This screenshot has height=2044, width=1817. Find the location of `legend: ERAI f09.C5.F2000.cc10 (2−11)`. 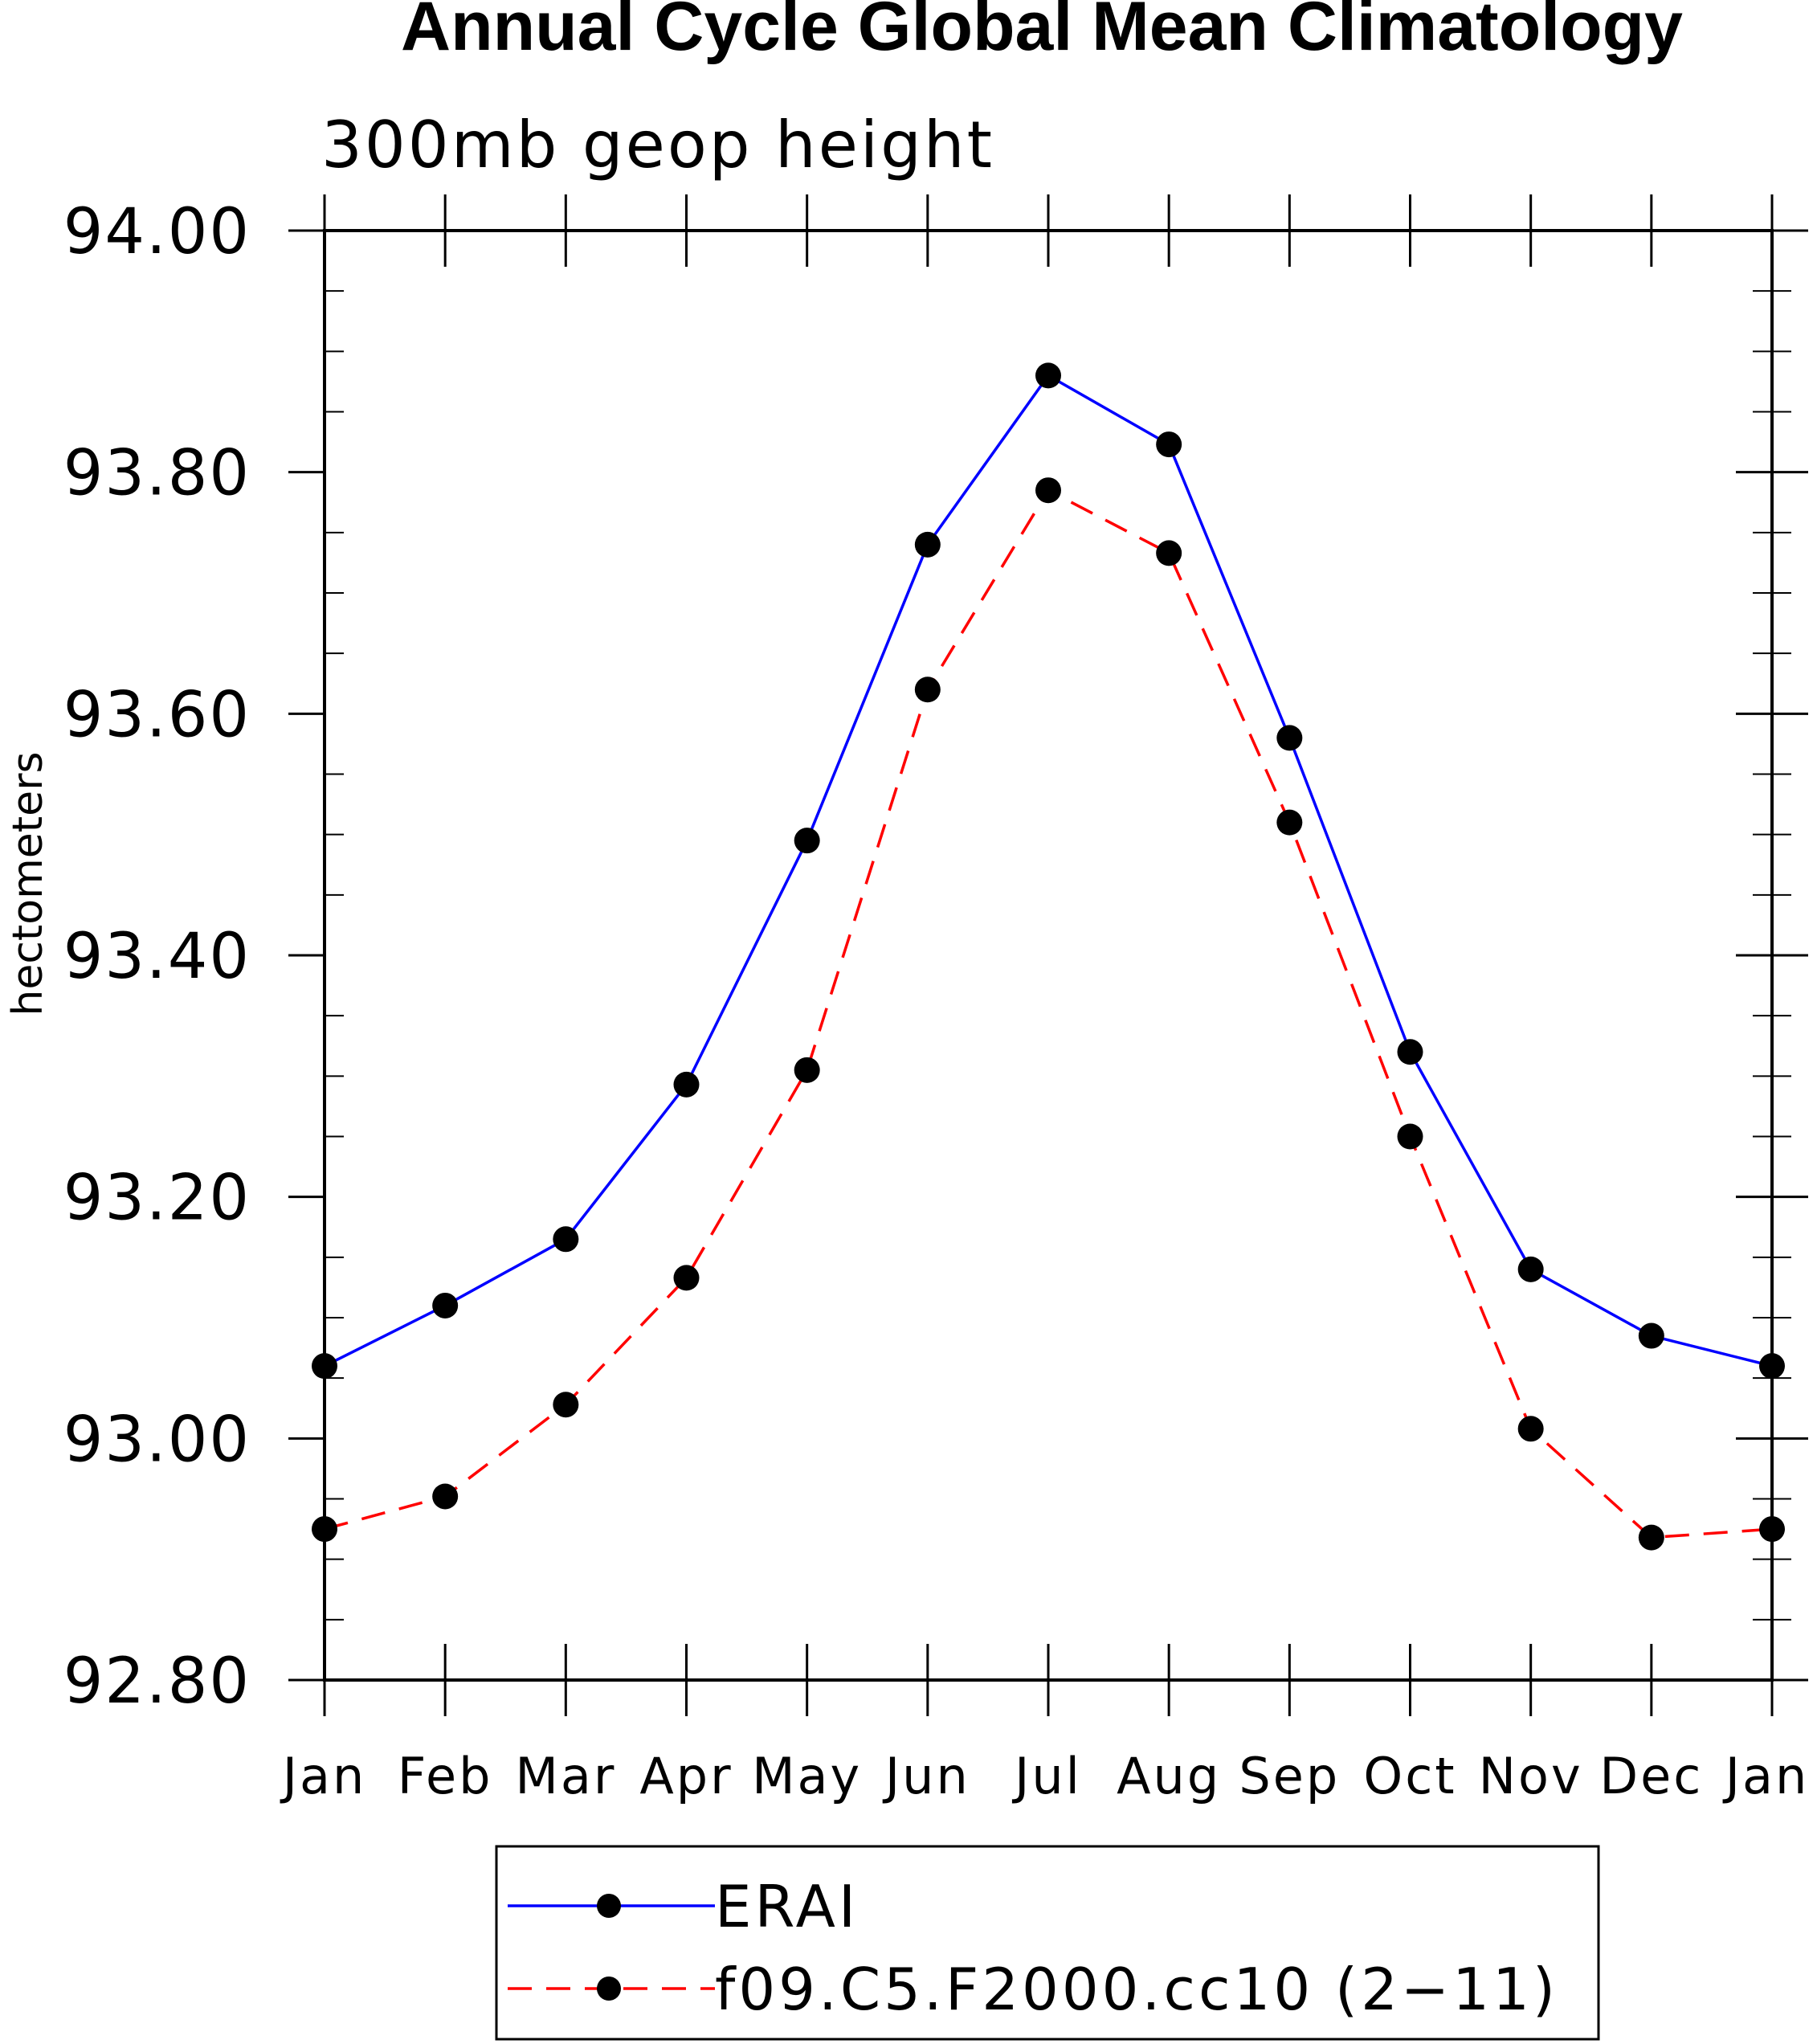

legend: ERAI f09.C5.F2000.cc10 (2−11) is located at coordinates (1048, 1943).